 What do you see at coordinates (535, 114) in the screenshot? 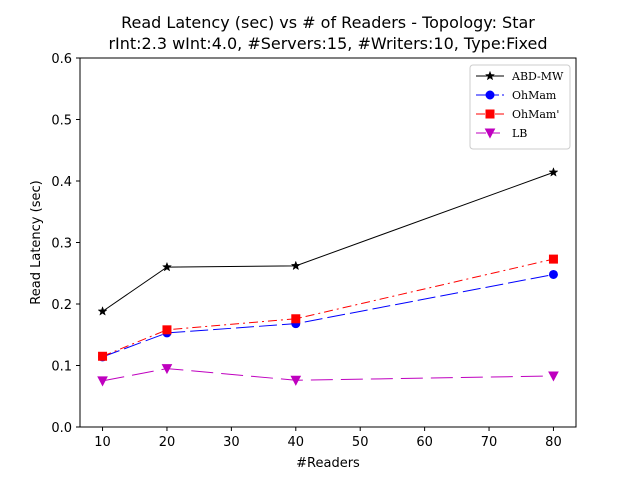
I see `legend-label-2: OhMam'` at bounding box center [535, 114].